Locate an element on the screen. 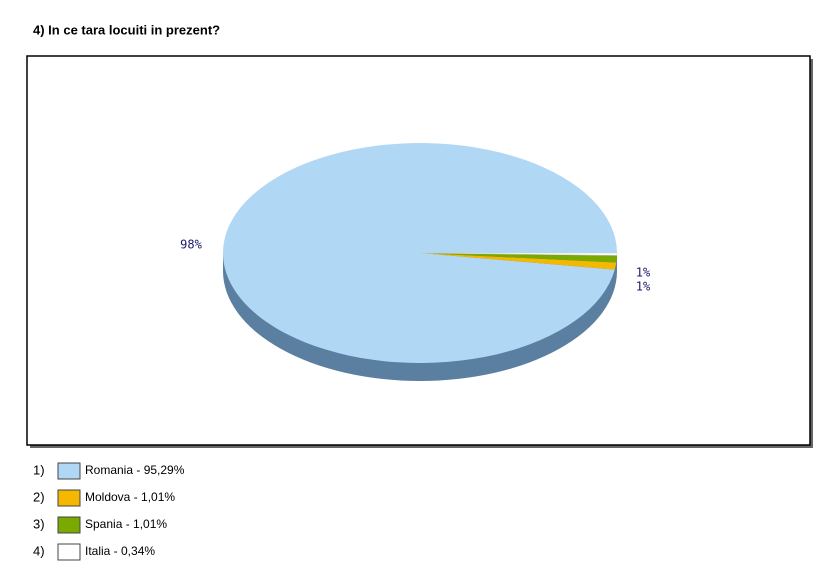 The height and width of the screenshot is (580, 827). legend-label: Italia - 0,34% is located at coordinates (120, 551).